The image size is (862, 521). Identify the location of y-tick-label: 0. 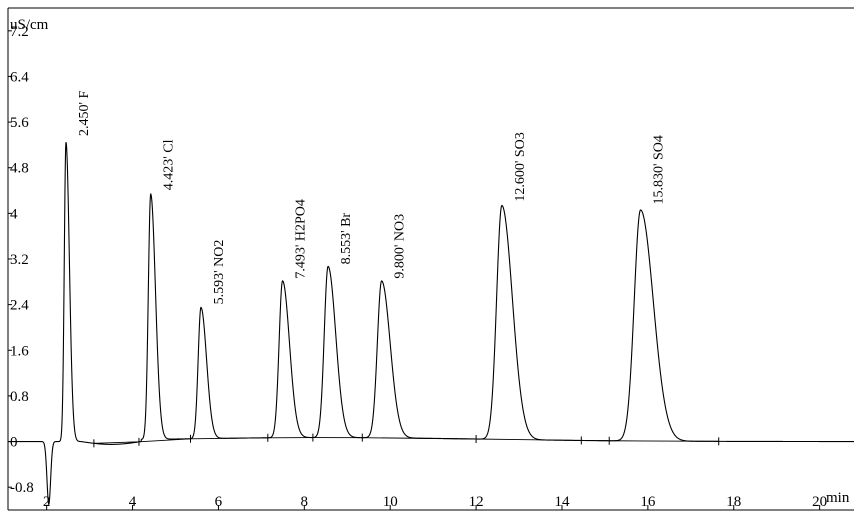
(14, 443).